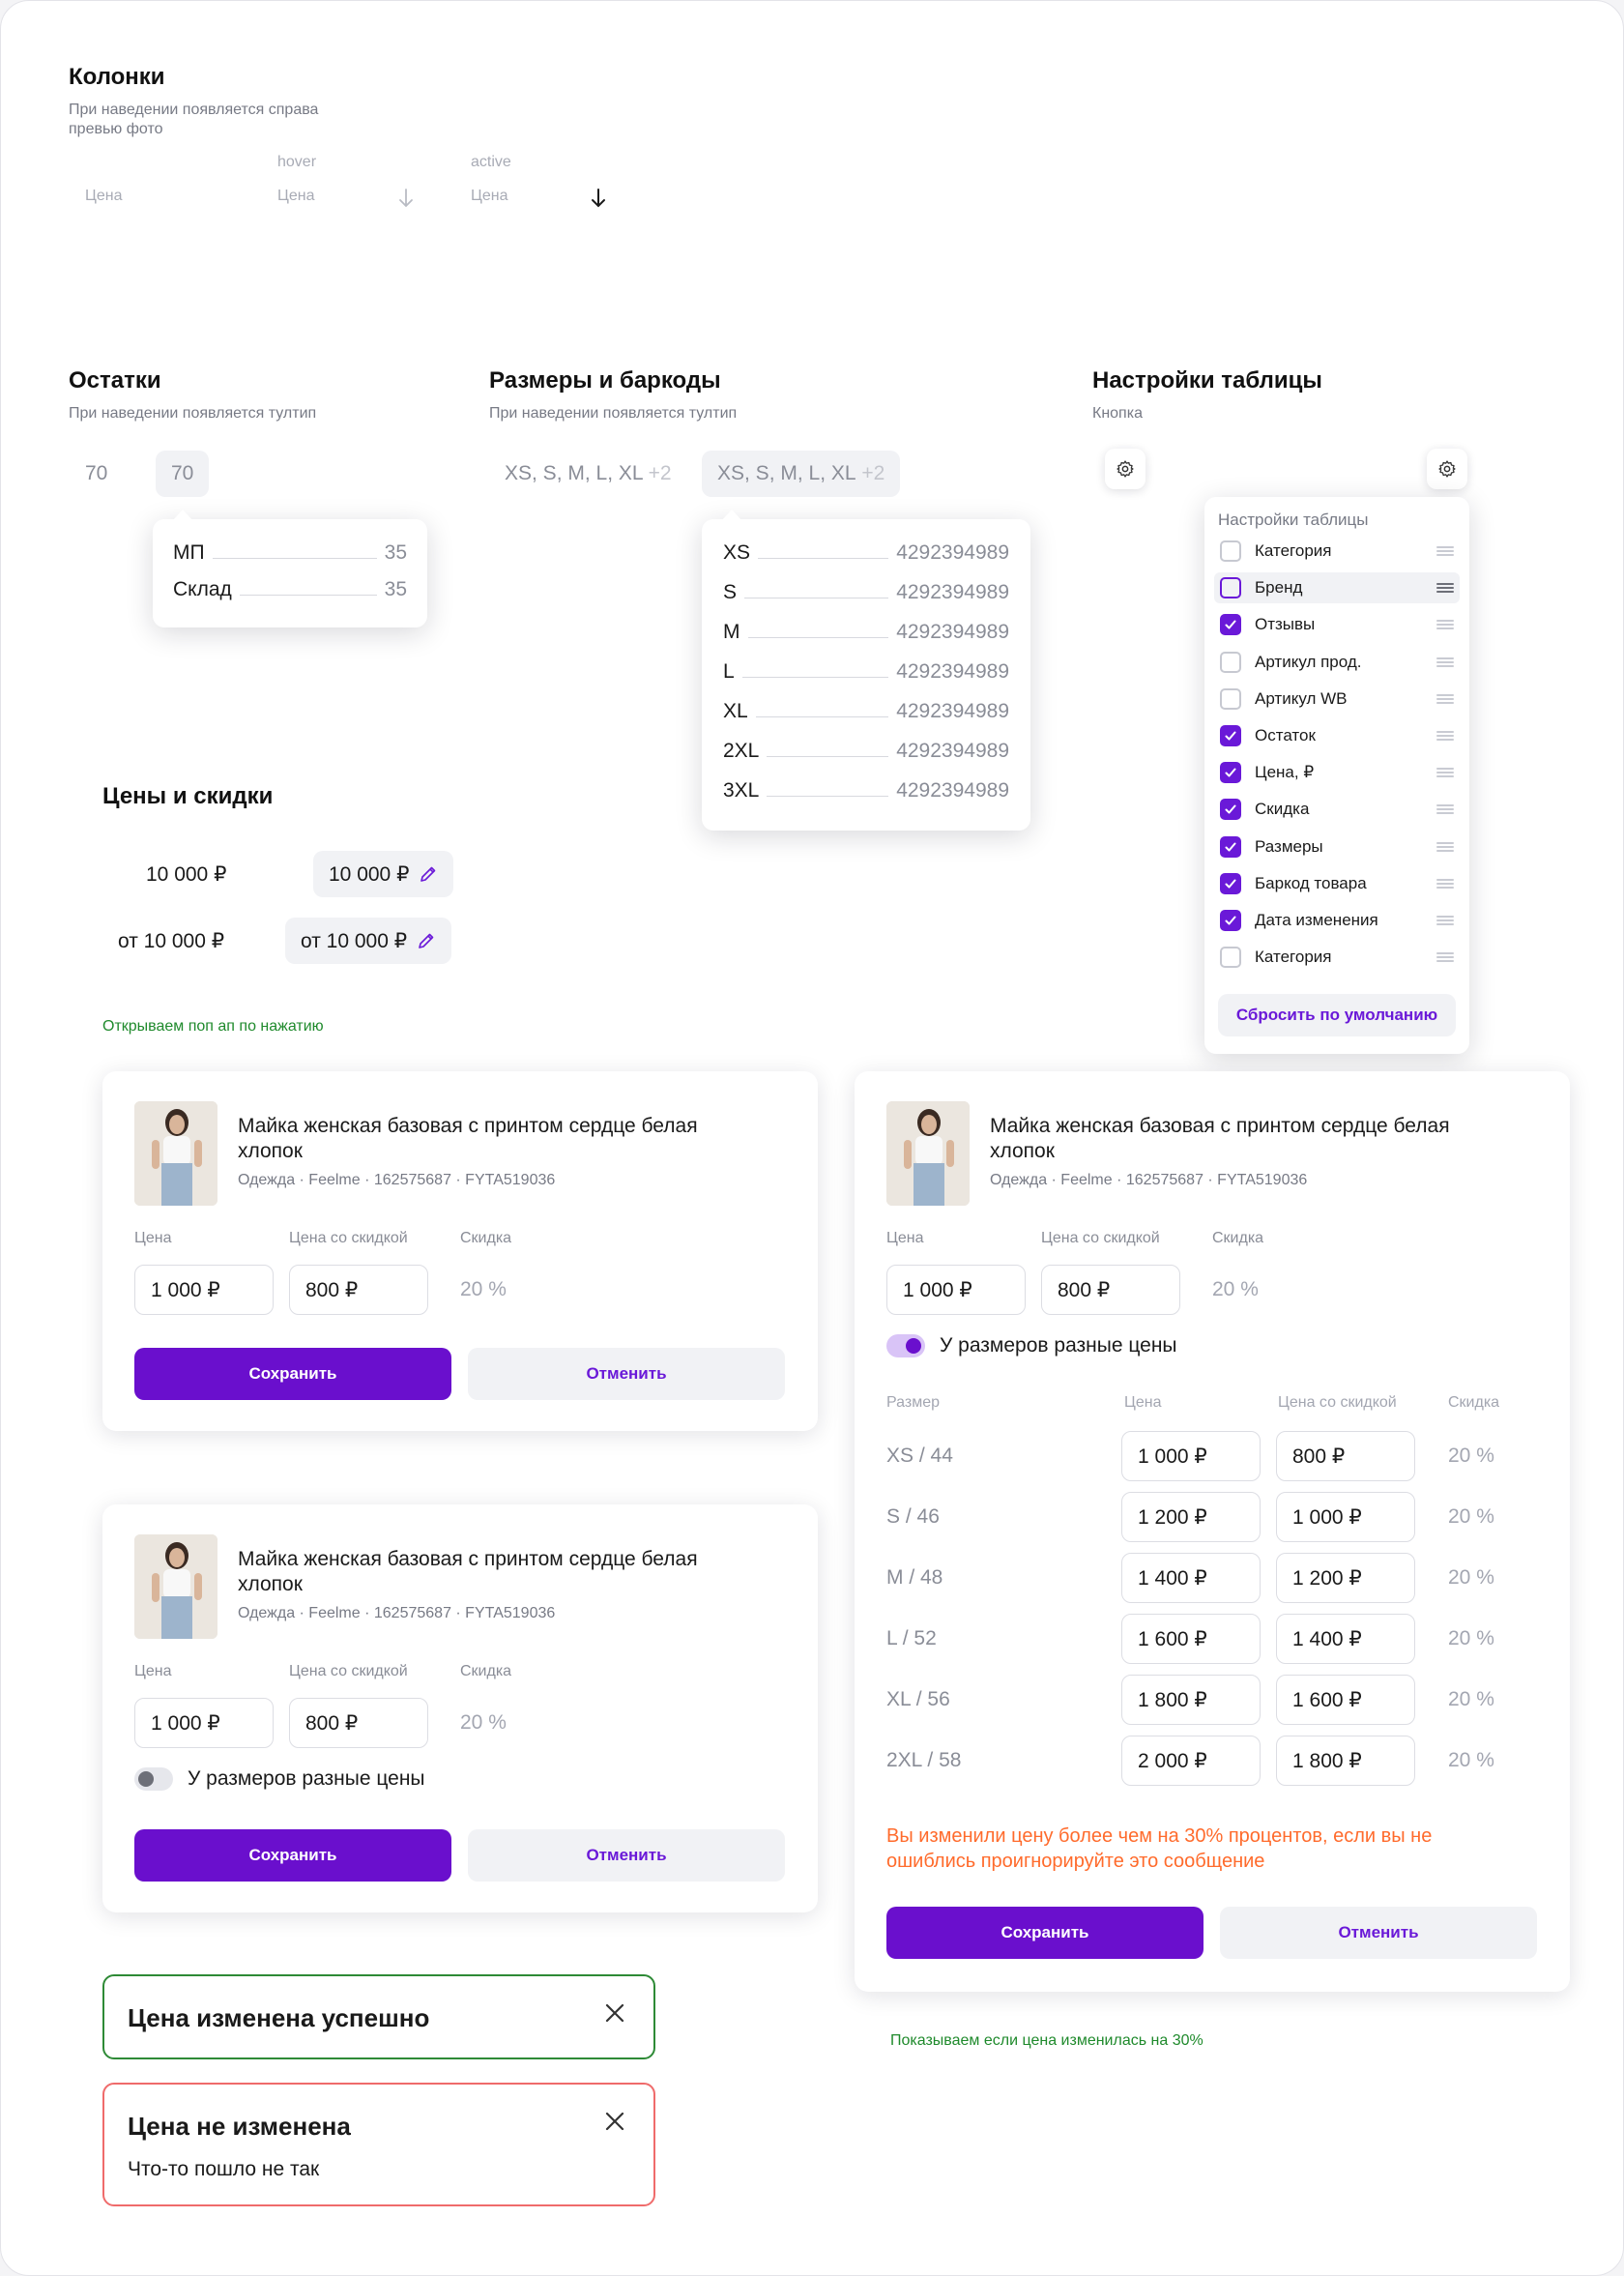  What do you see at coordinates (171, 941) in the screenshot?
I see `price-from-cell-default: от 10 000 ₽` at bounding box center [171, 941].